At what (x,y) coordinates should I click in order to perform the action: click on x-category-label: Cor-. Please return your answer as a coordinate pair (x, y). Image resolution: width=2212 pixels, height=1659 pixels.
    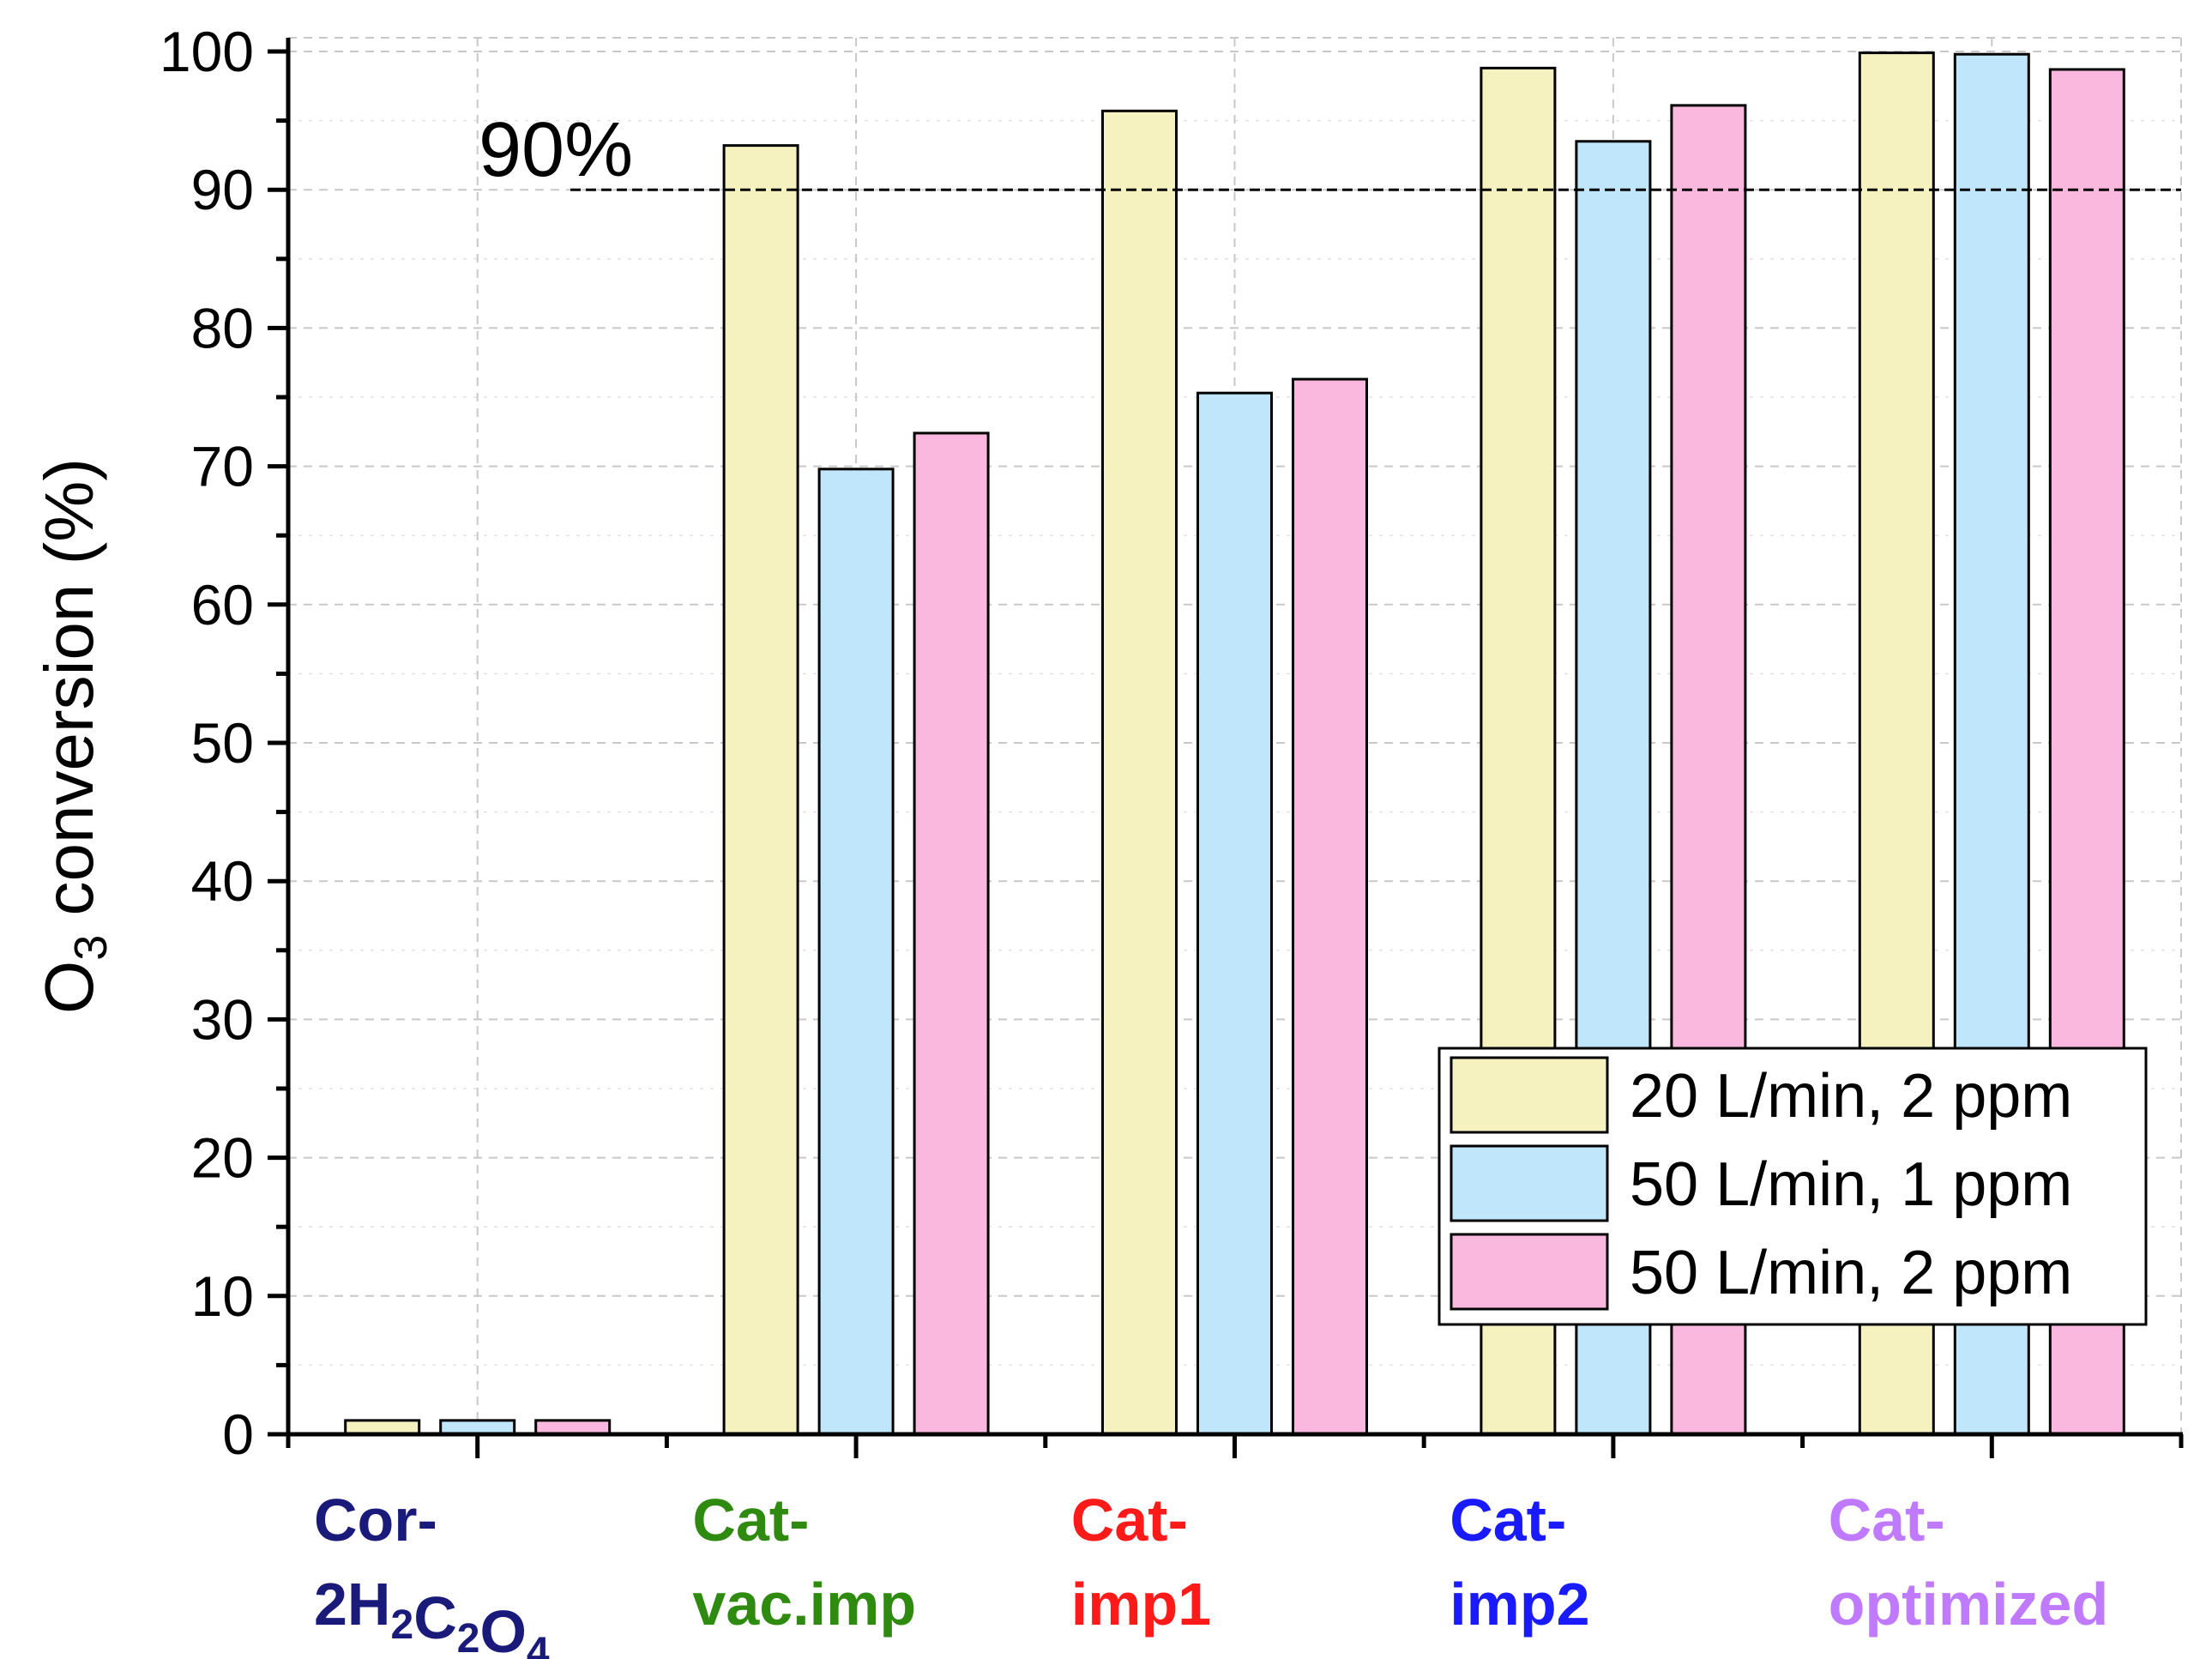
    Looking at the image, I should click on (375, 1520).